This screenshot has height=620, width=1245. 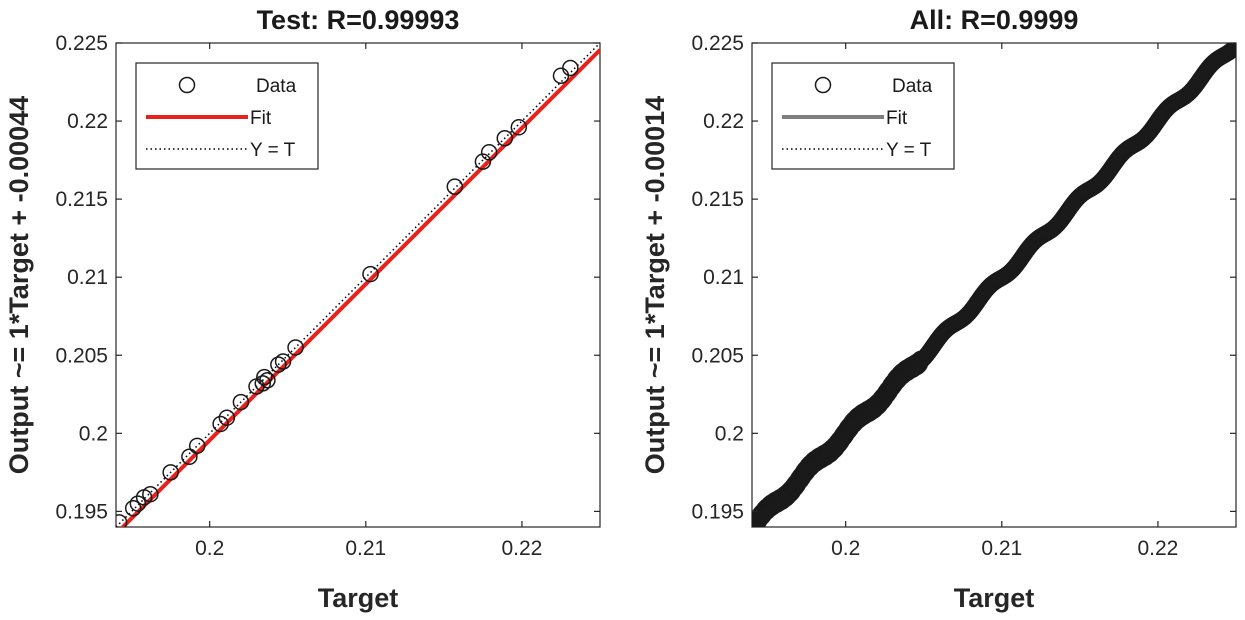 What do you see at coordinates (655, 285) in the screenshot?
I see `y-axis-label: Output ~= 1*Target + -0.00014` at bounding box center [655, 285].